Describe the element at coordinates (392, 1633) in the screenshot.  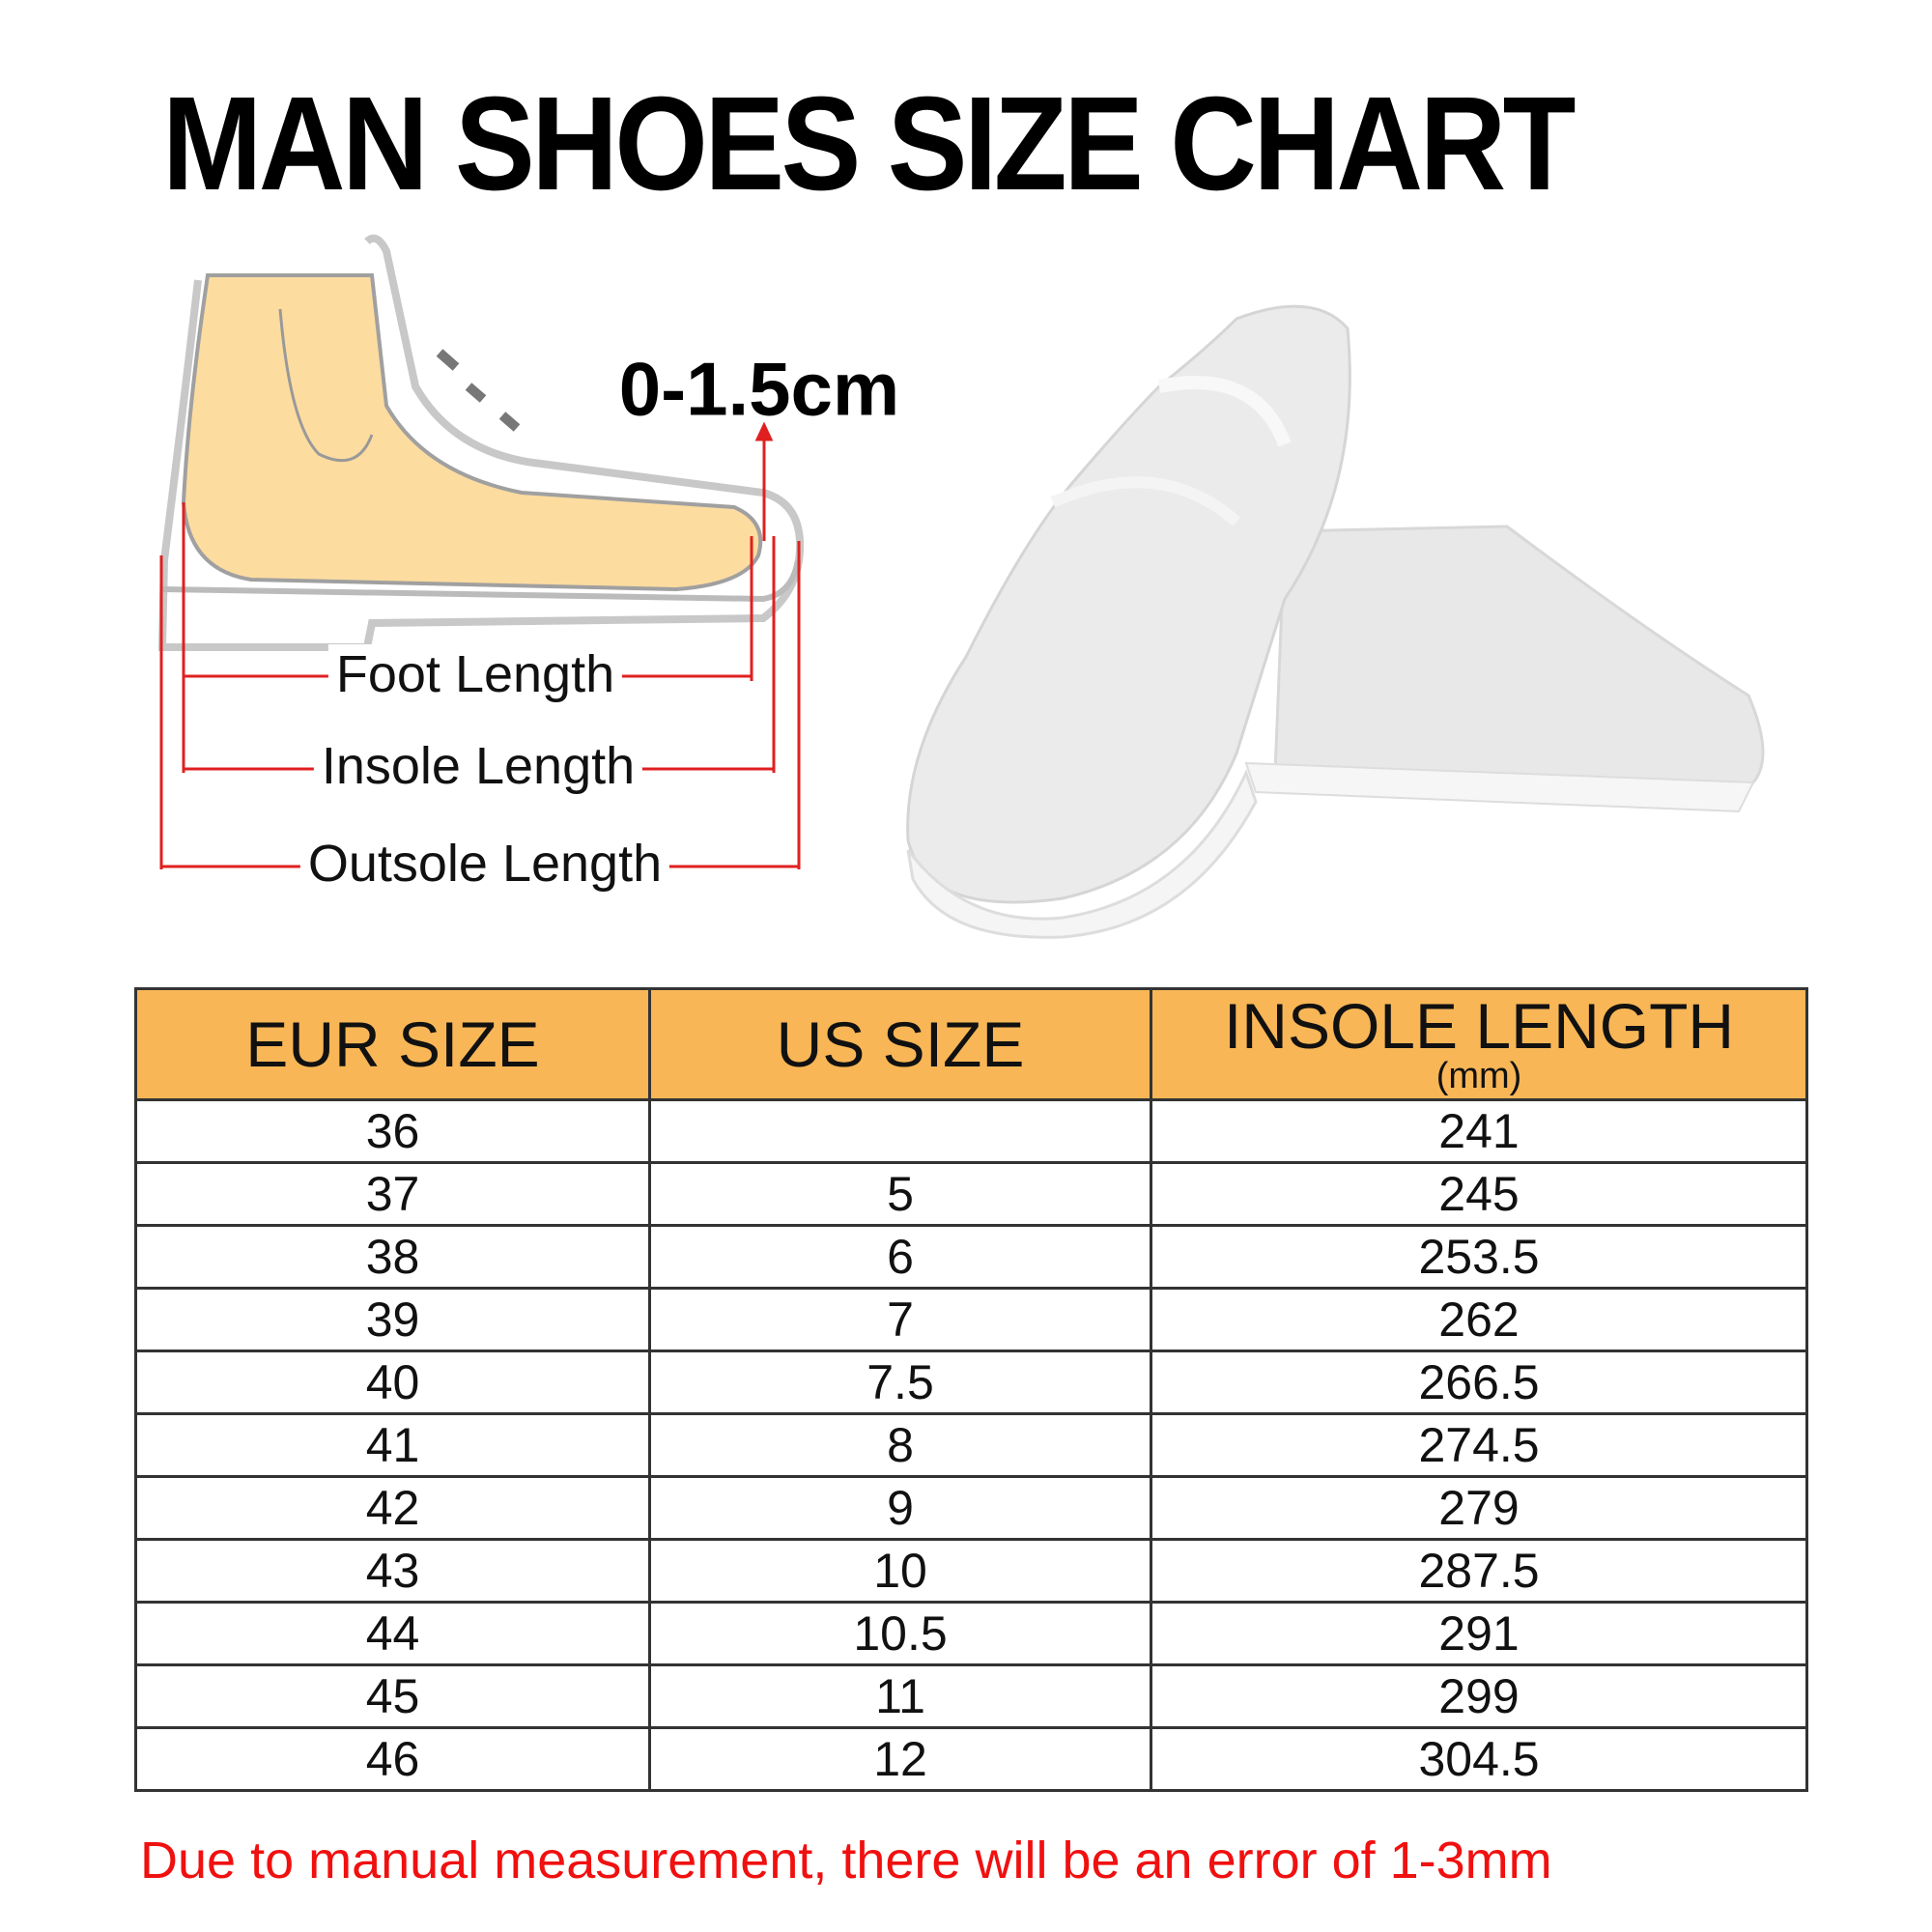
I see `eur-size-cell: 44` at that location.